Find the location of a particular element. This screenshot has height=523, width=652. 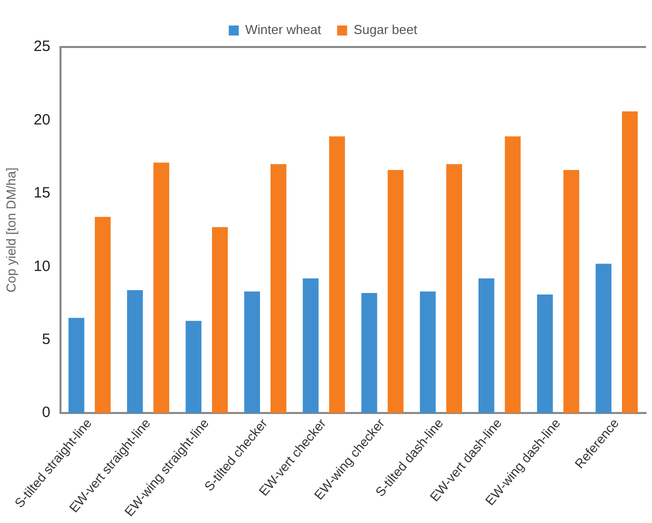

y-tick-label: 0 is located at coordinates (46, 413).